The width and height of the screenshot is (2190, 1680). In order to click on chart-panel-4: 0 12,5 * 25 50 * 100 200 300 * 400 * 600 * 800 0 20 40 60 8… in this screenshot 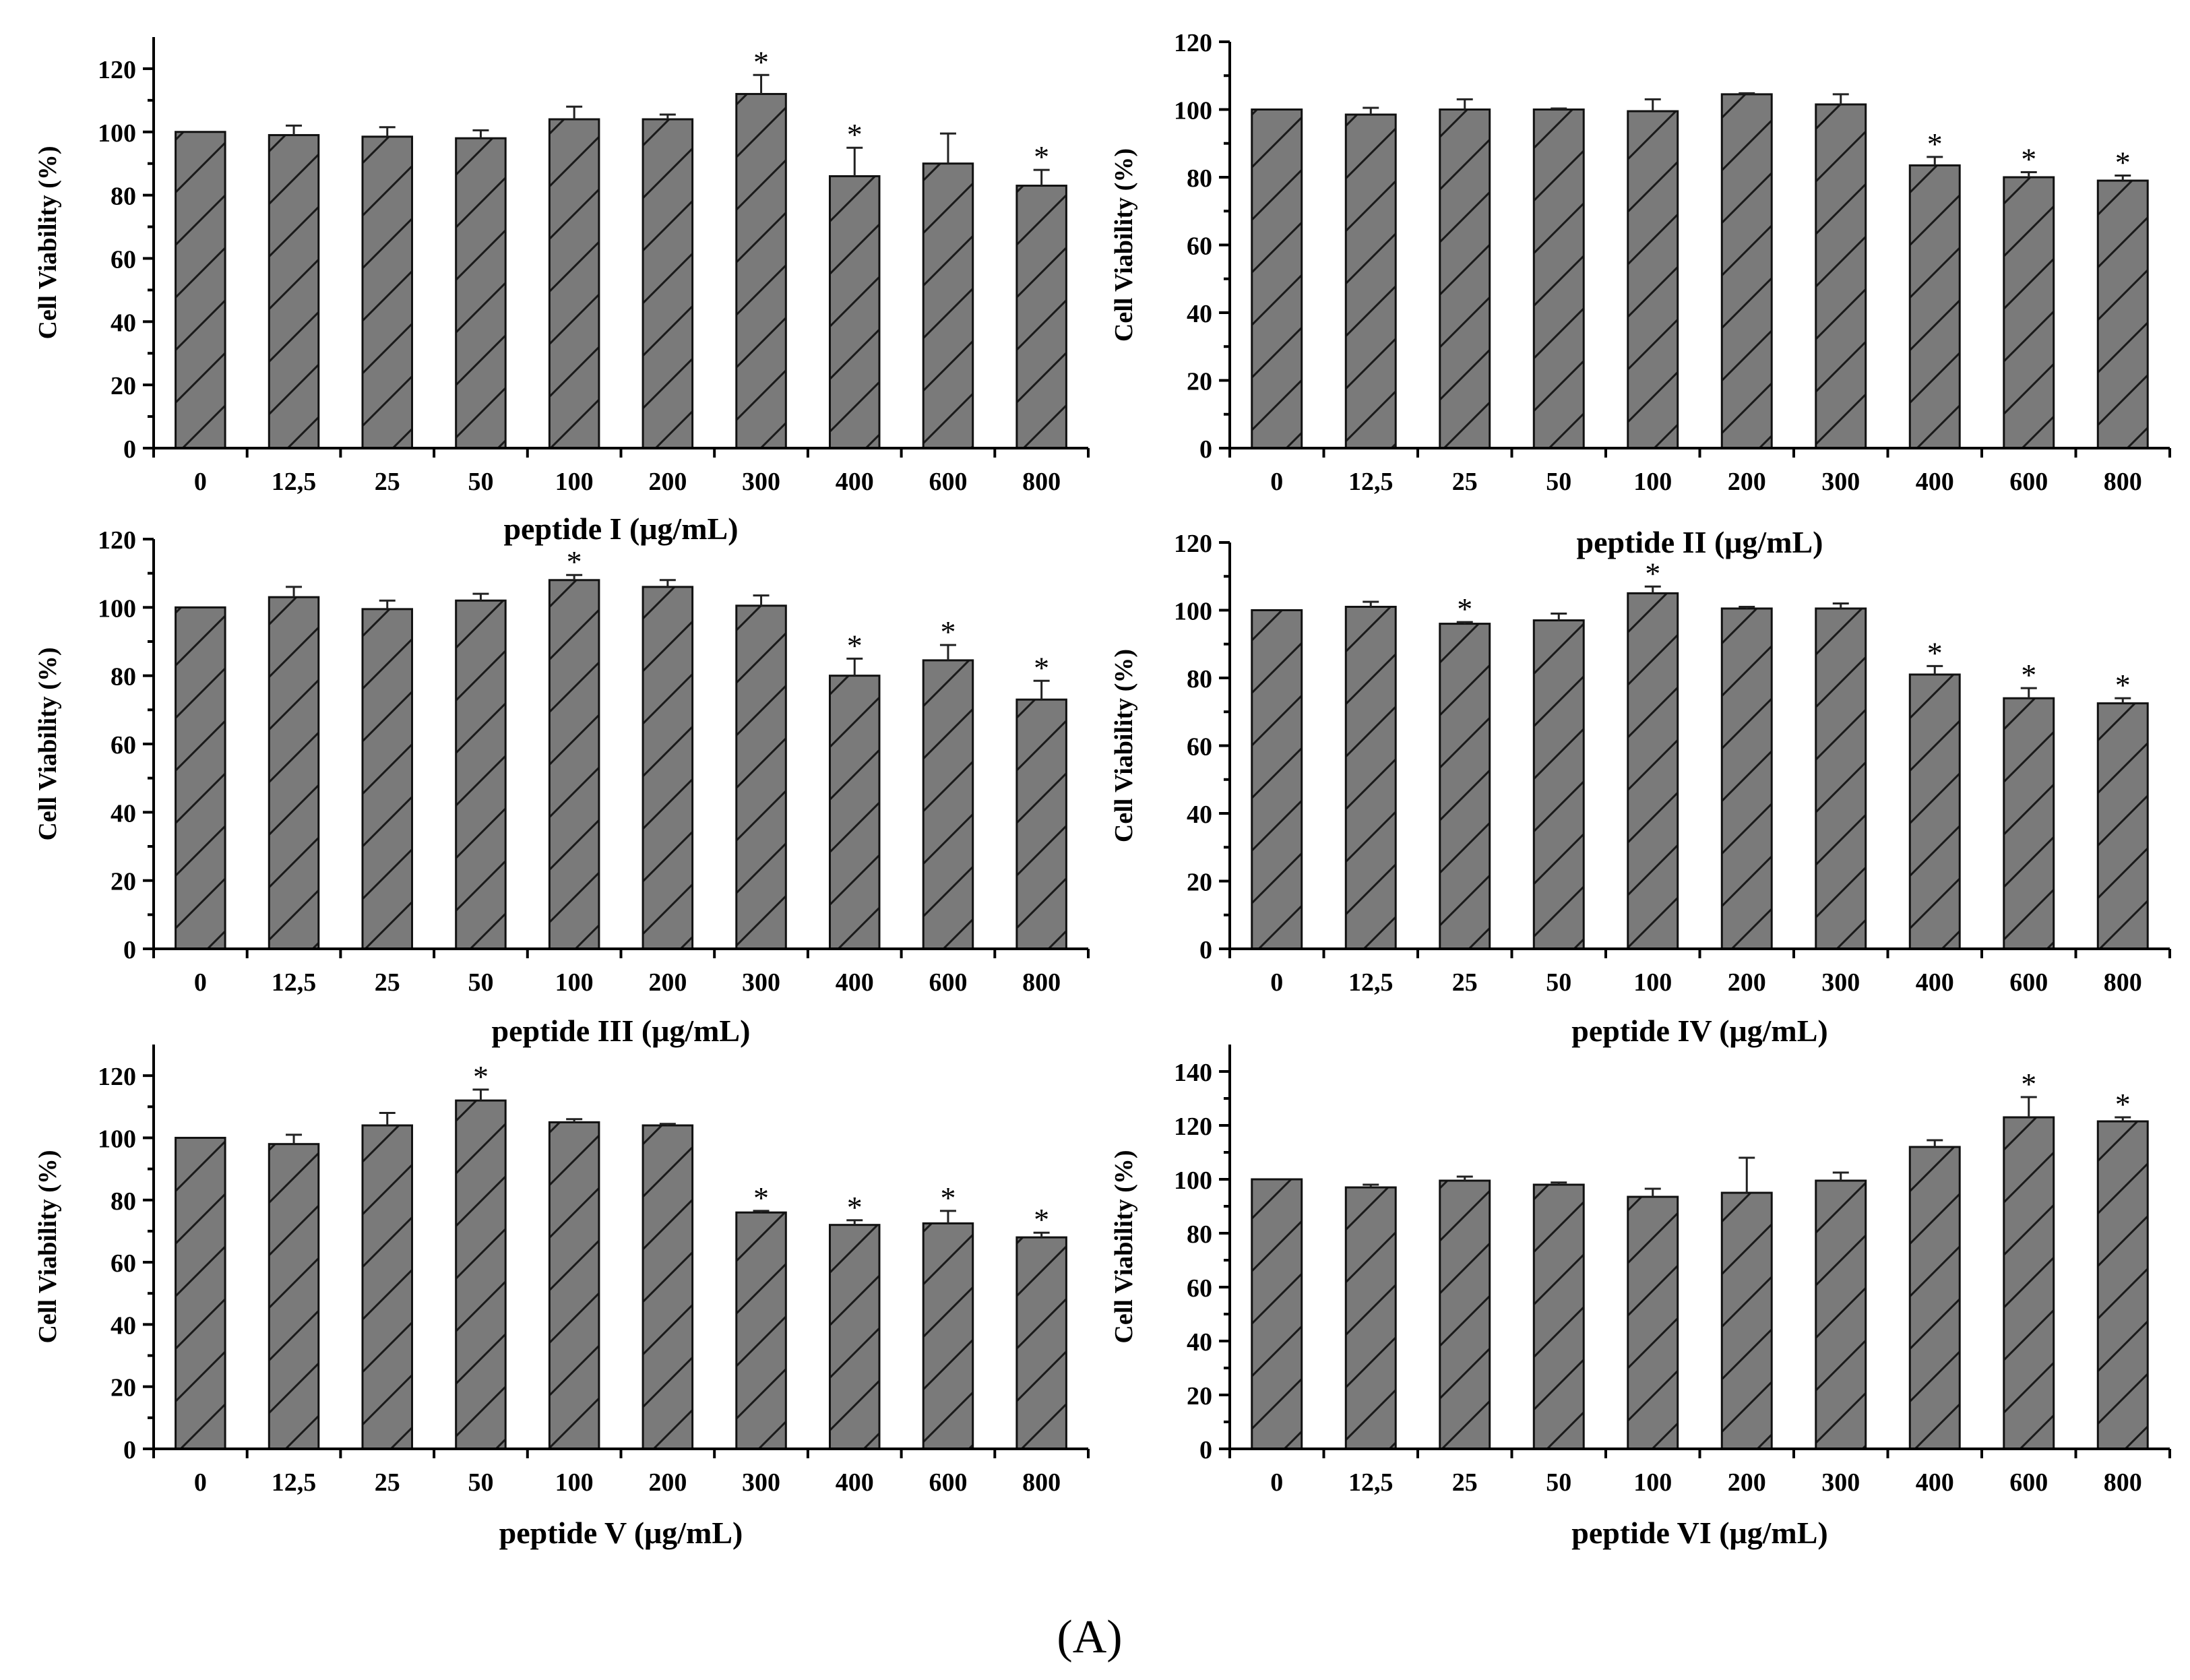, I will do `click(1640, 789)`.